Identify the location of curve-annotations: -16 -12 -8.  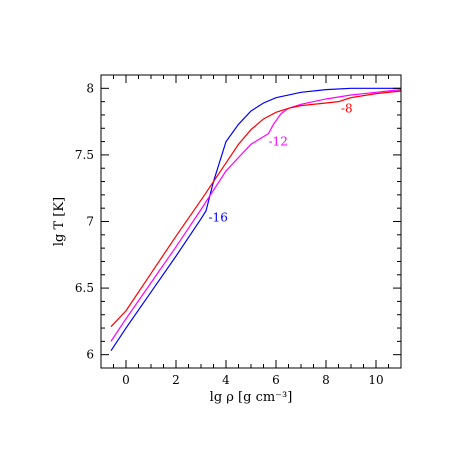
(281, 162).